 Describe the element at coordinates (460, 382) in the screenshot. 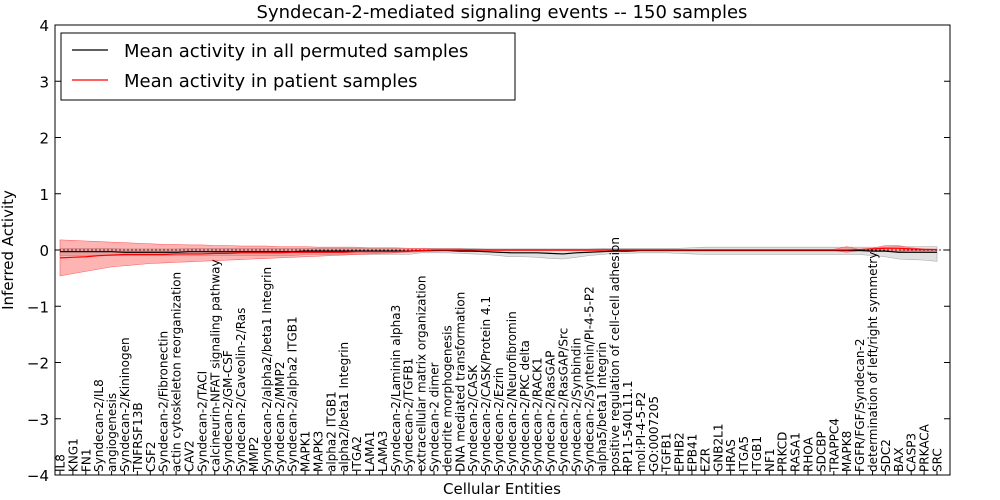

I see `category-label: DNA mediated transformation` at that location.